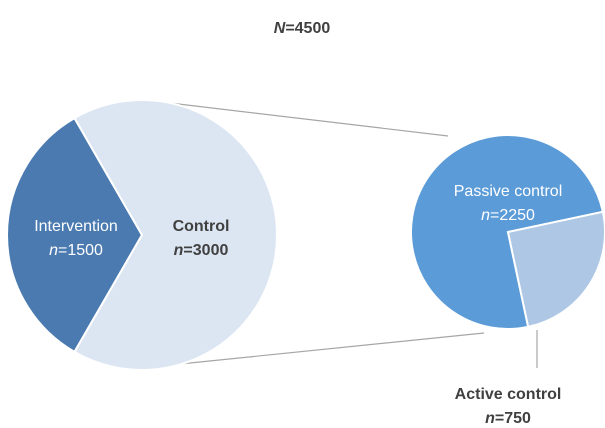  What do you see at coordinates (201, 250) in the screenshot?
I see `label-control-n: n=3000` at bounding box center [201, 250].